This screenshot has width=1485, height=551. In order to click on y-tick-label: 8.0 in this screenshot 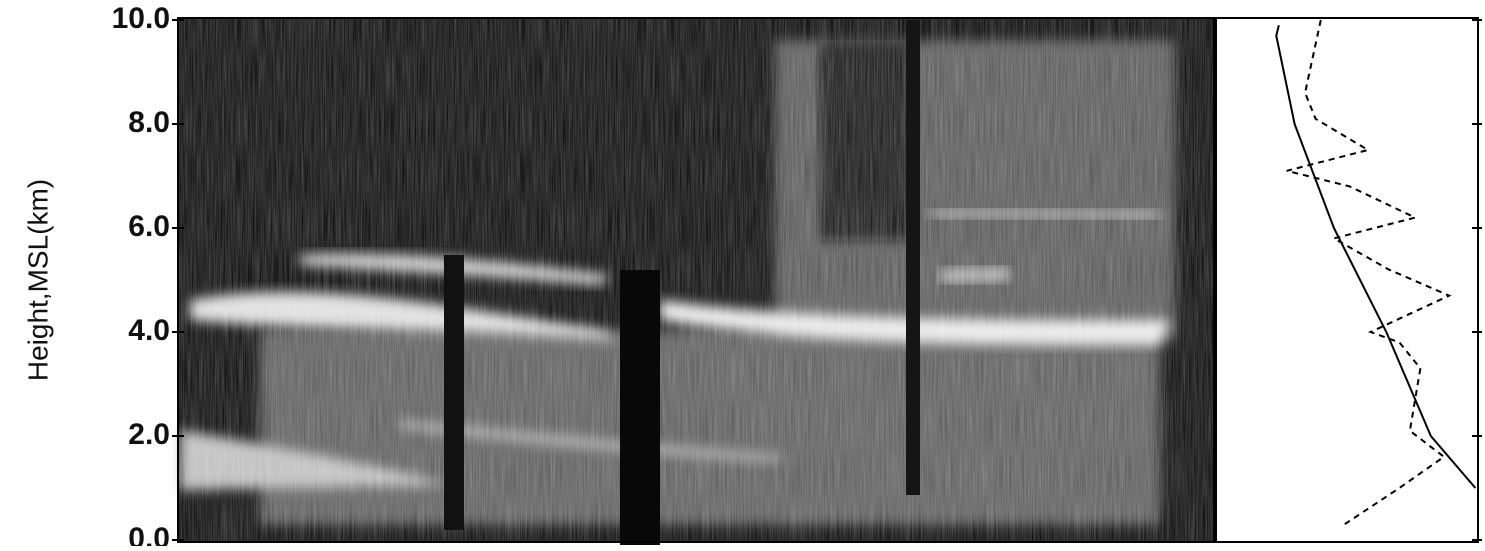, I will do `click(149, 122)`.